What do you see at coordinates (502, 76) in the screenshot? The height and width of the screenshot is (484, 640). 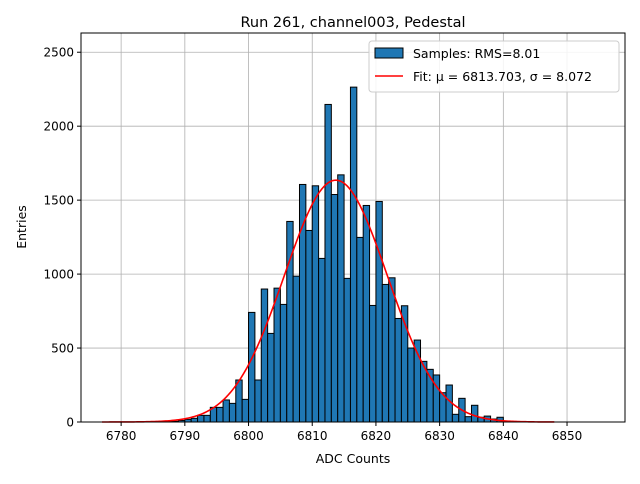 I see `legend-fit-label: Fit: μ = 6813.703, σ = 8.072` at bounding box center [502, 76].